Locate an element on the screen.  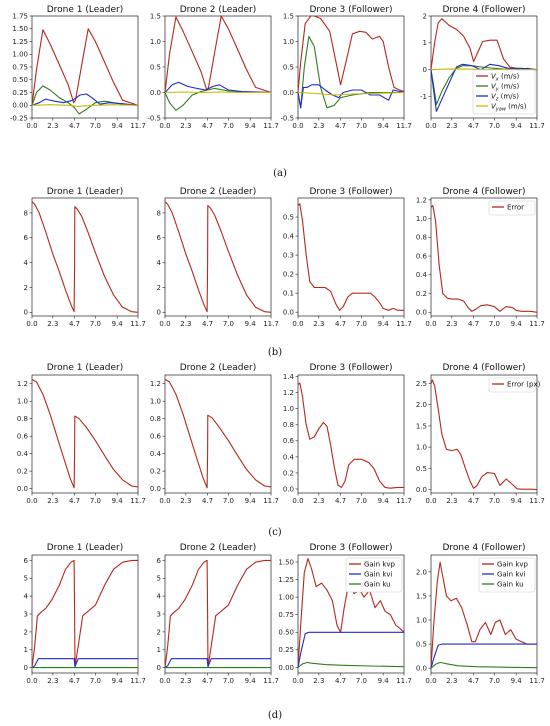
series-line-yellow is located at coordinates (351, 93).